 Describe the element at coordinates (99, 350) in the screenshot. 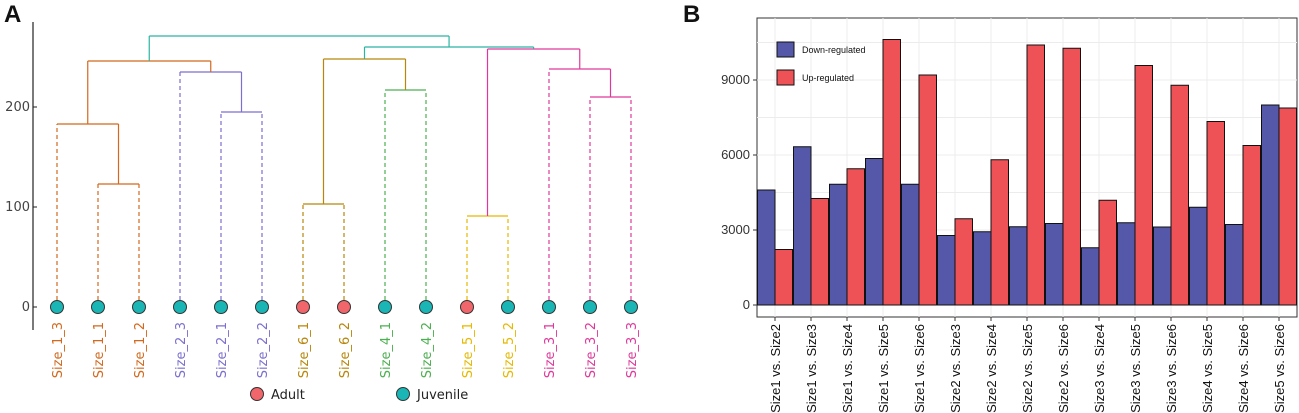

I see `leaf-label: Size_1_1` at that location.